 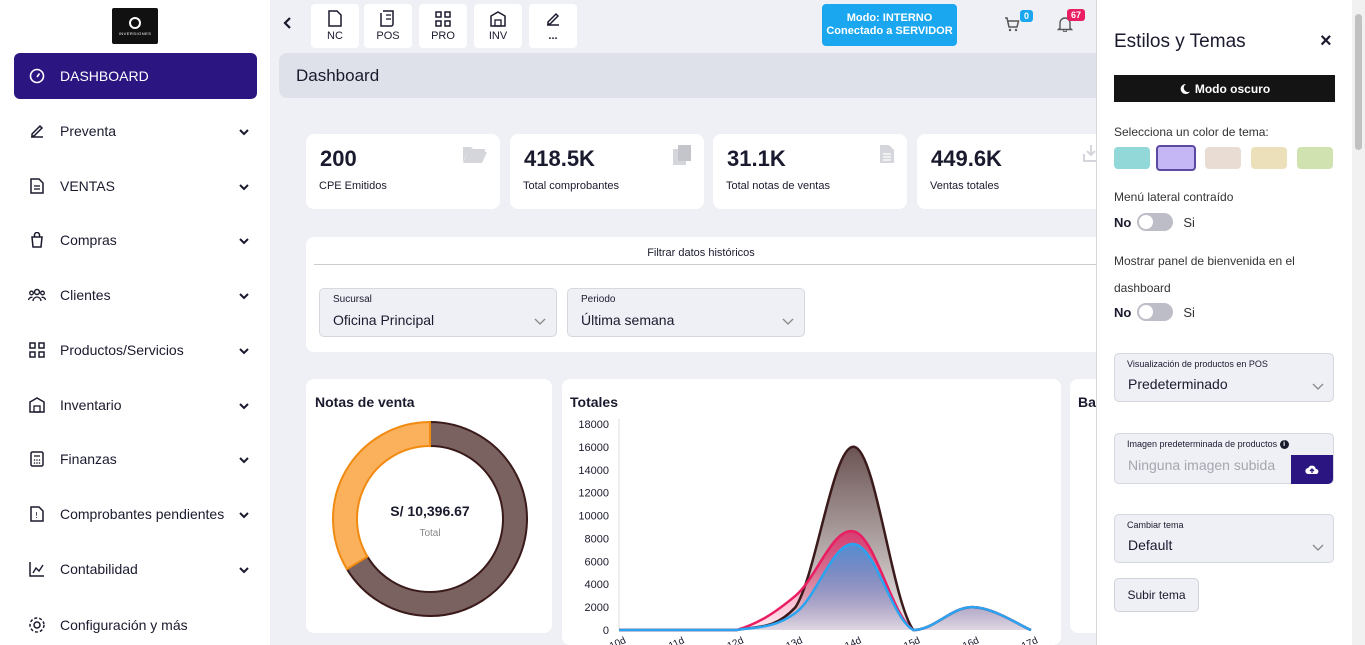 What do you see at coordinates (1191, 132) in the screenshot?
I see `color-label: Selecciona un color de tema:` at bounding box center [1191, 132].